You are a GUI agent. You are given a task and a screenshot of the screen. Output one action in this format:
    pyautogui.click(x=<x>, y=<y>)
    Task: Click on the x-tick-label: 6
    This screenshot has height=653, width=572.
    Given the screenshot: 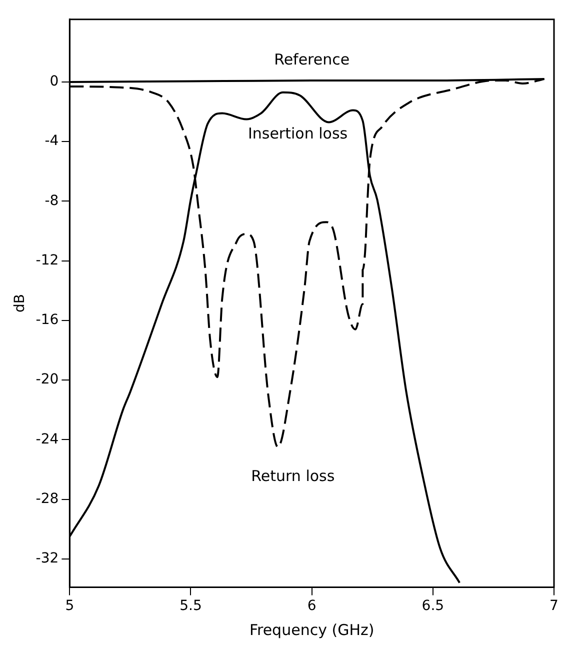 What is the action you would take?
    pyautogui.click(x=311, y=606)
    